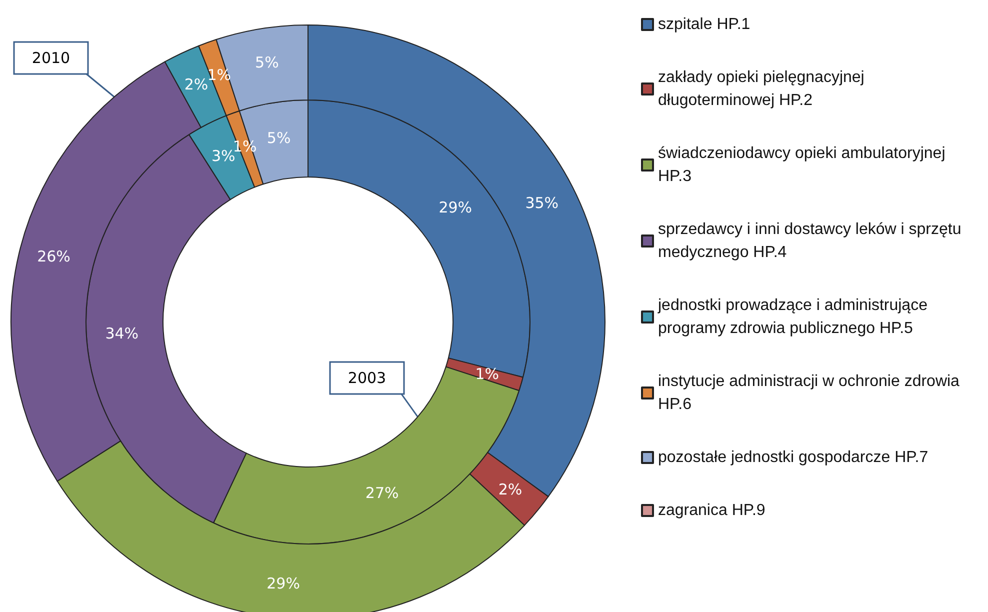 Image resolution: width=988 pixels, height=612 pixels. Describe the element at coordinates (794, 317) in the screenshot. I see `legend-label: jednostki prowadzące i administrujące programy zdrowia publicznego HP.5` at that location.